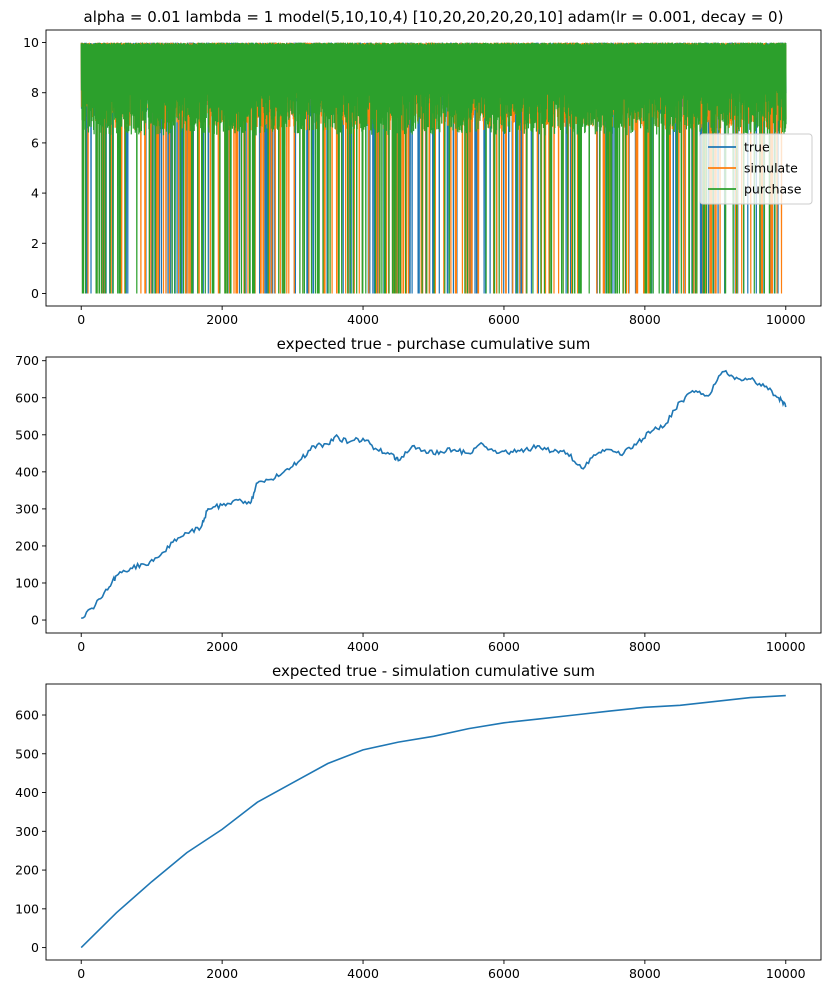  I want to click on y-tick-label: 4, so click(35, 193).